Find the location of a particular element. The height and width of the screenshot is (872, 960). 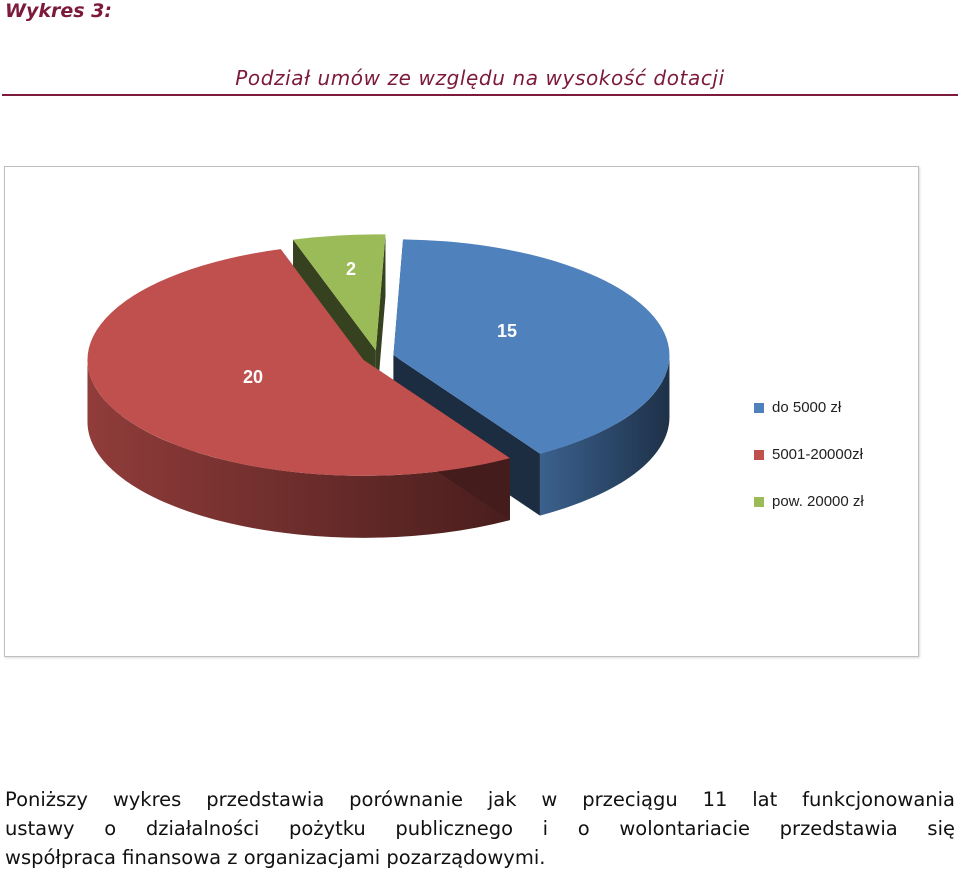

title-divider is located at coordinates (480, 95).